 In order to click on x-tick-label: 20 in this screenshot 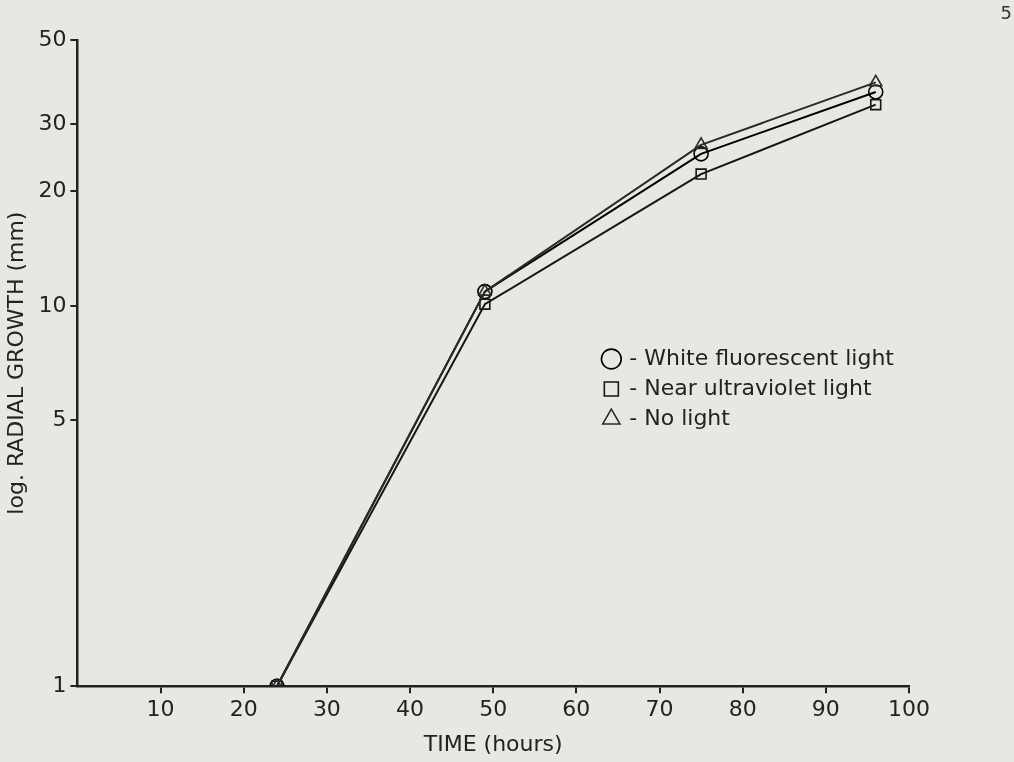, I will do `click(243, 709)`.